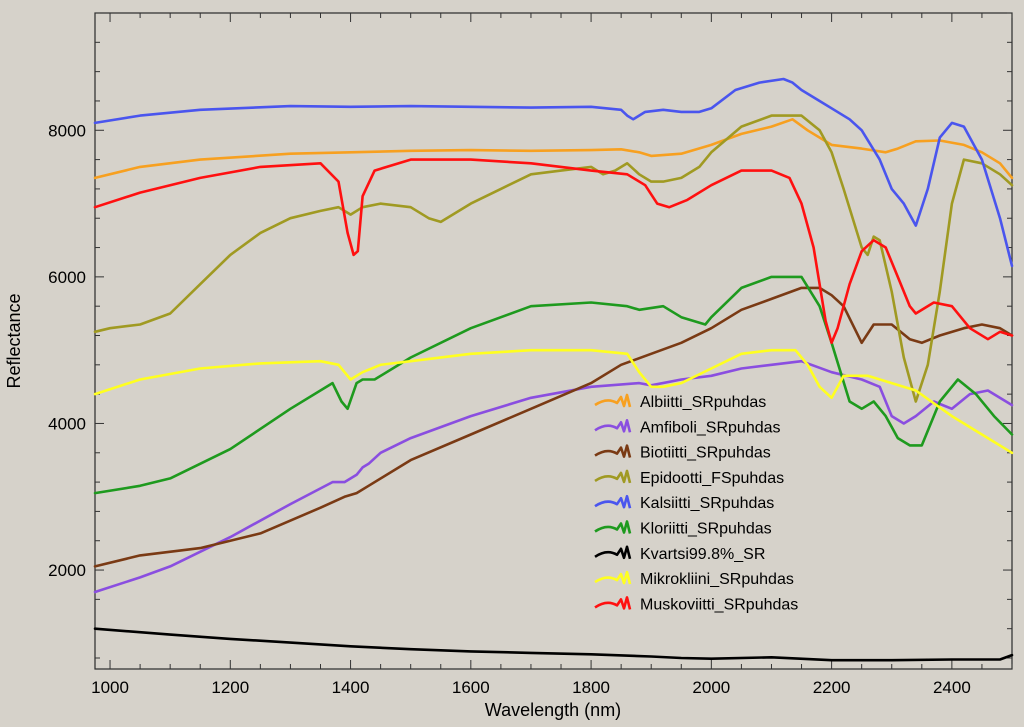 The image size is (1024, 727). I want to click on y-tick-label: 8000, so click(67, 130).